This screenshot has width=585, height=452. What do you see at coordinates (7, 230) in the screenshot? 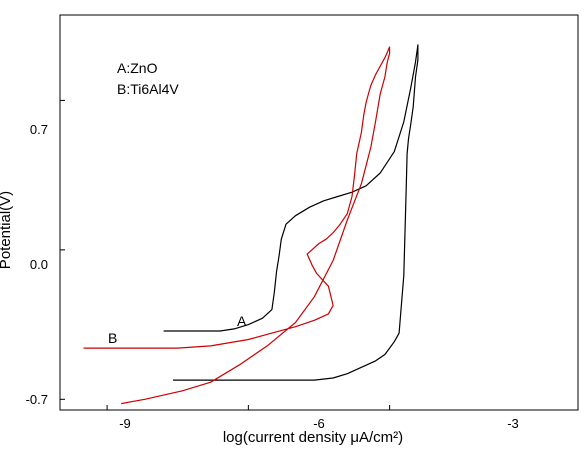
I see `y-axis-title: Potential(V)` at bounding box center [7, 230].